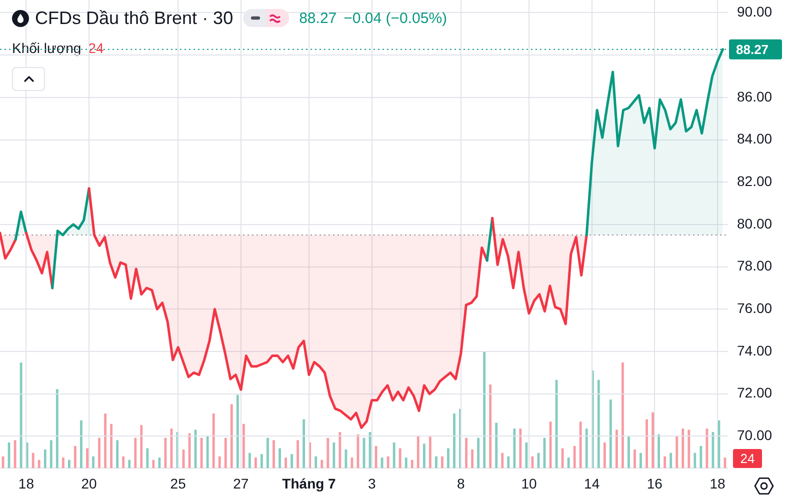 The height and width of the screenshot is (504, 793). What do you see at coordinates (754, 350) in the screenshot?
I see `y-tick-label: 74.00` at bounding box center [754, 350].